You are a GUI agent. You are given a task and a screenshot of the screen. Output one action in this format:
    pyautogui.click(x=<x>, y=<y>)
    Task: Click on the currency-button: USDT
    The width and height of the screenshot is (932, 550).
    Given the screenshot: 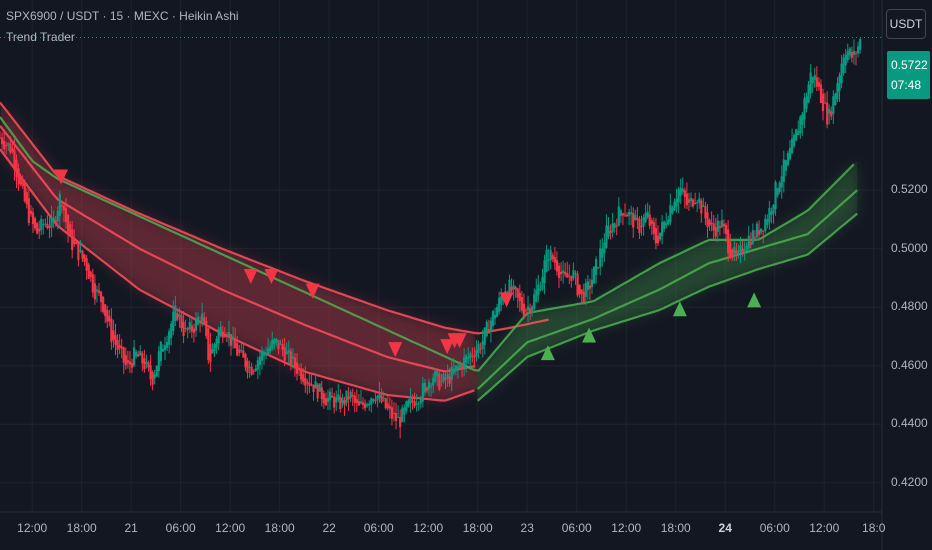 What is the action you would take?
    pyautogui.click(x=906, y=24)
    